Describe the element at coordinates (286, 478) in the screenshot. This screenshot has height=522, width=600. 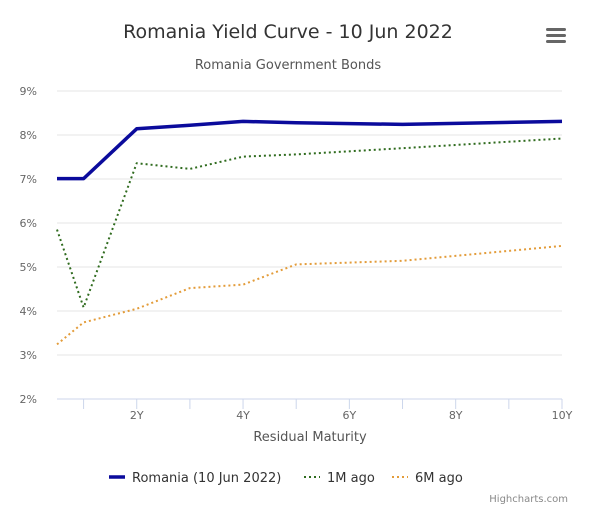
I see `legend: Romania (10 Jun 2022) 1M ago 6M ago` at that location.